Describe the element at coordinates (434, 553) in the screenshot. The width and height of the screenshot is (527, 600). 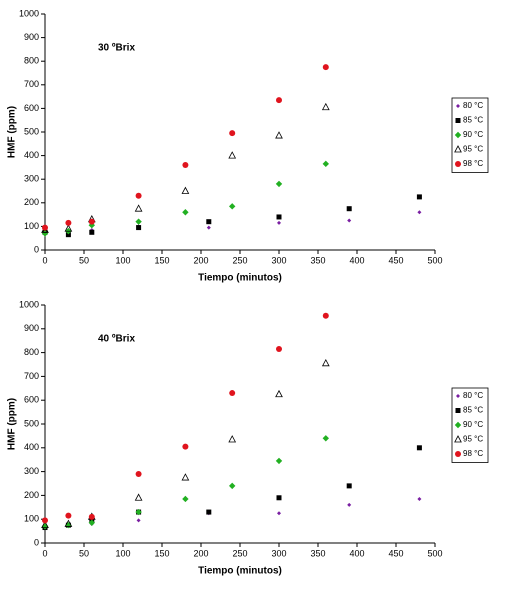
I see `x-tick-label: 500` at that location.